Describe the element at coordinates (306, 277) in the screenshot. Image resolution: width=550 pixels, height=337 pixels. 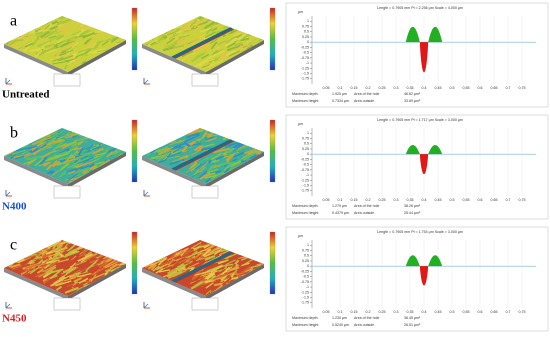
I see `y-tick-label: -0.5` at that location.